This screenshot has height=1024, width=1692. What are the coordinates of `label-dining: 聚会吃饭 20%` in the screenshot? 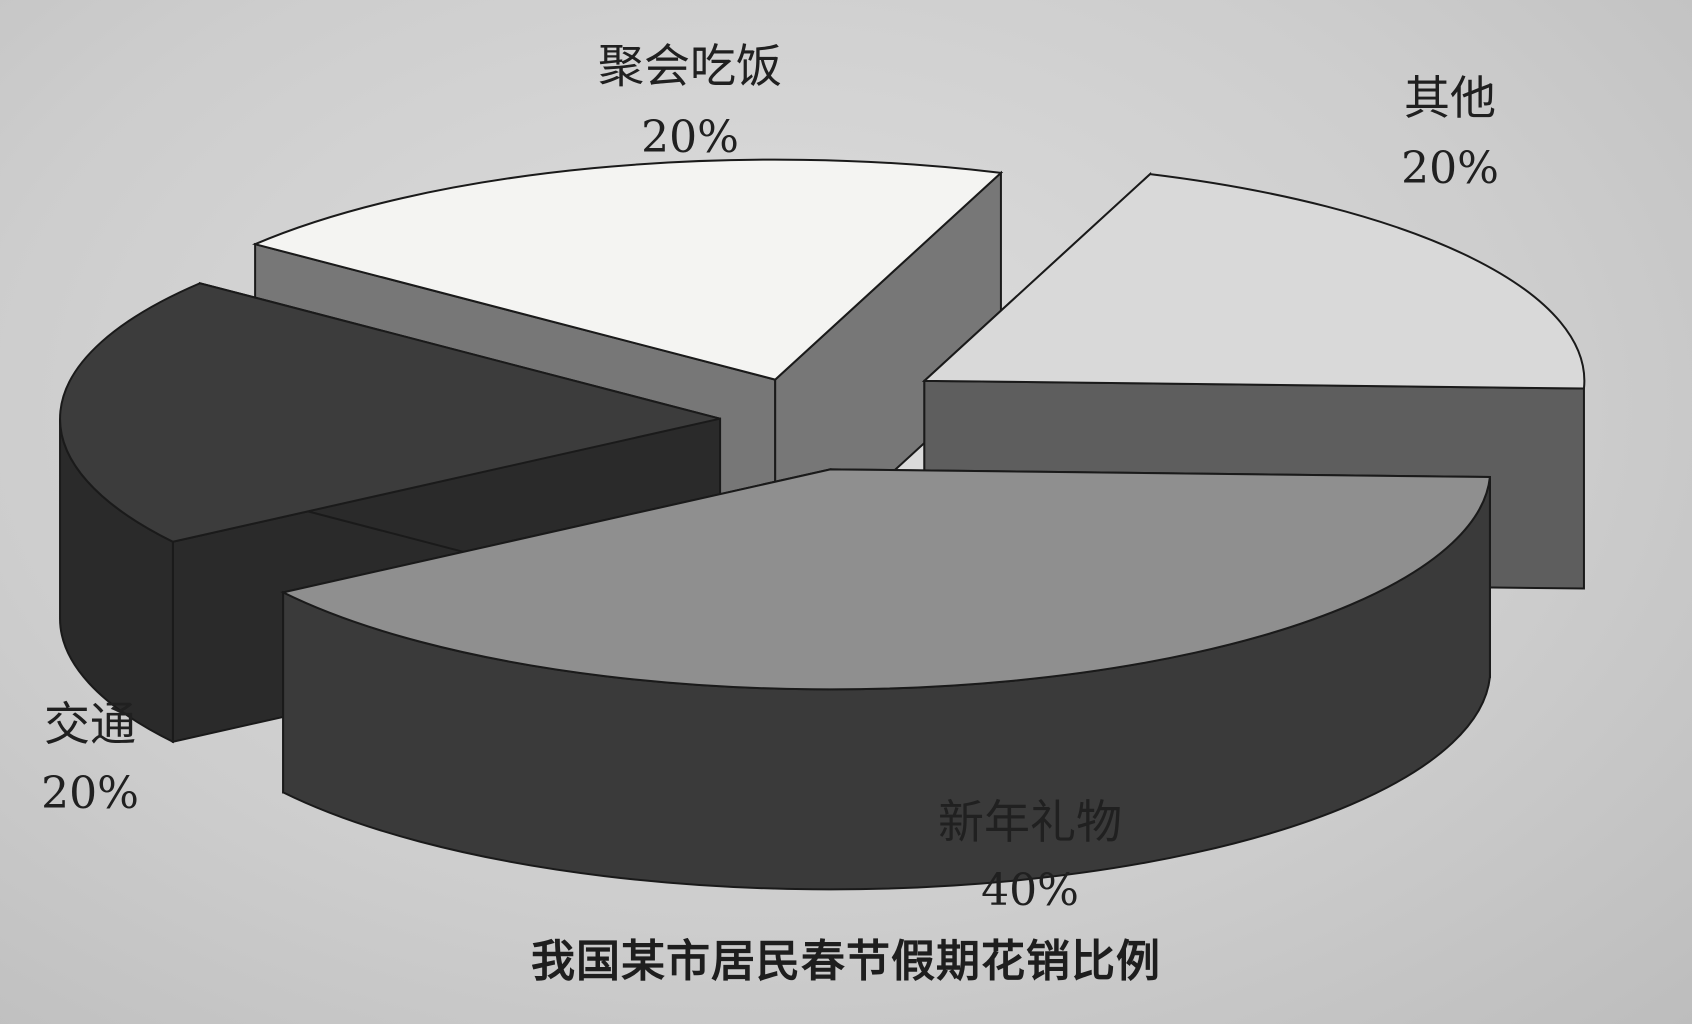 It's located at (690, 101).